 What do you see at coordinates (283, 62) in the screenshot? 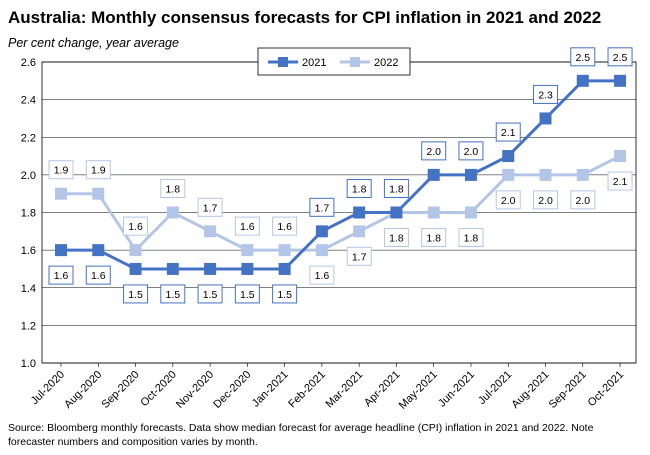
I see `legend-2021-marker` at bounding box center [283, 62].